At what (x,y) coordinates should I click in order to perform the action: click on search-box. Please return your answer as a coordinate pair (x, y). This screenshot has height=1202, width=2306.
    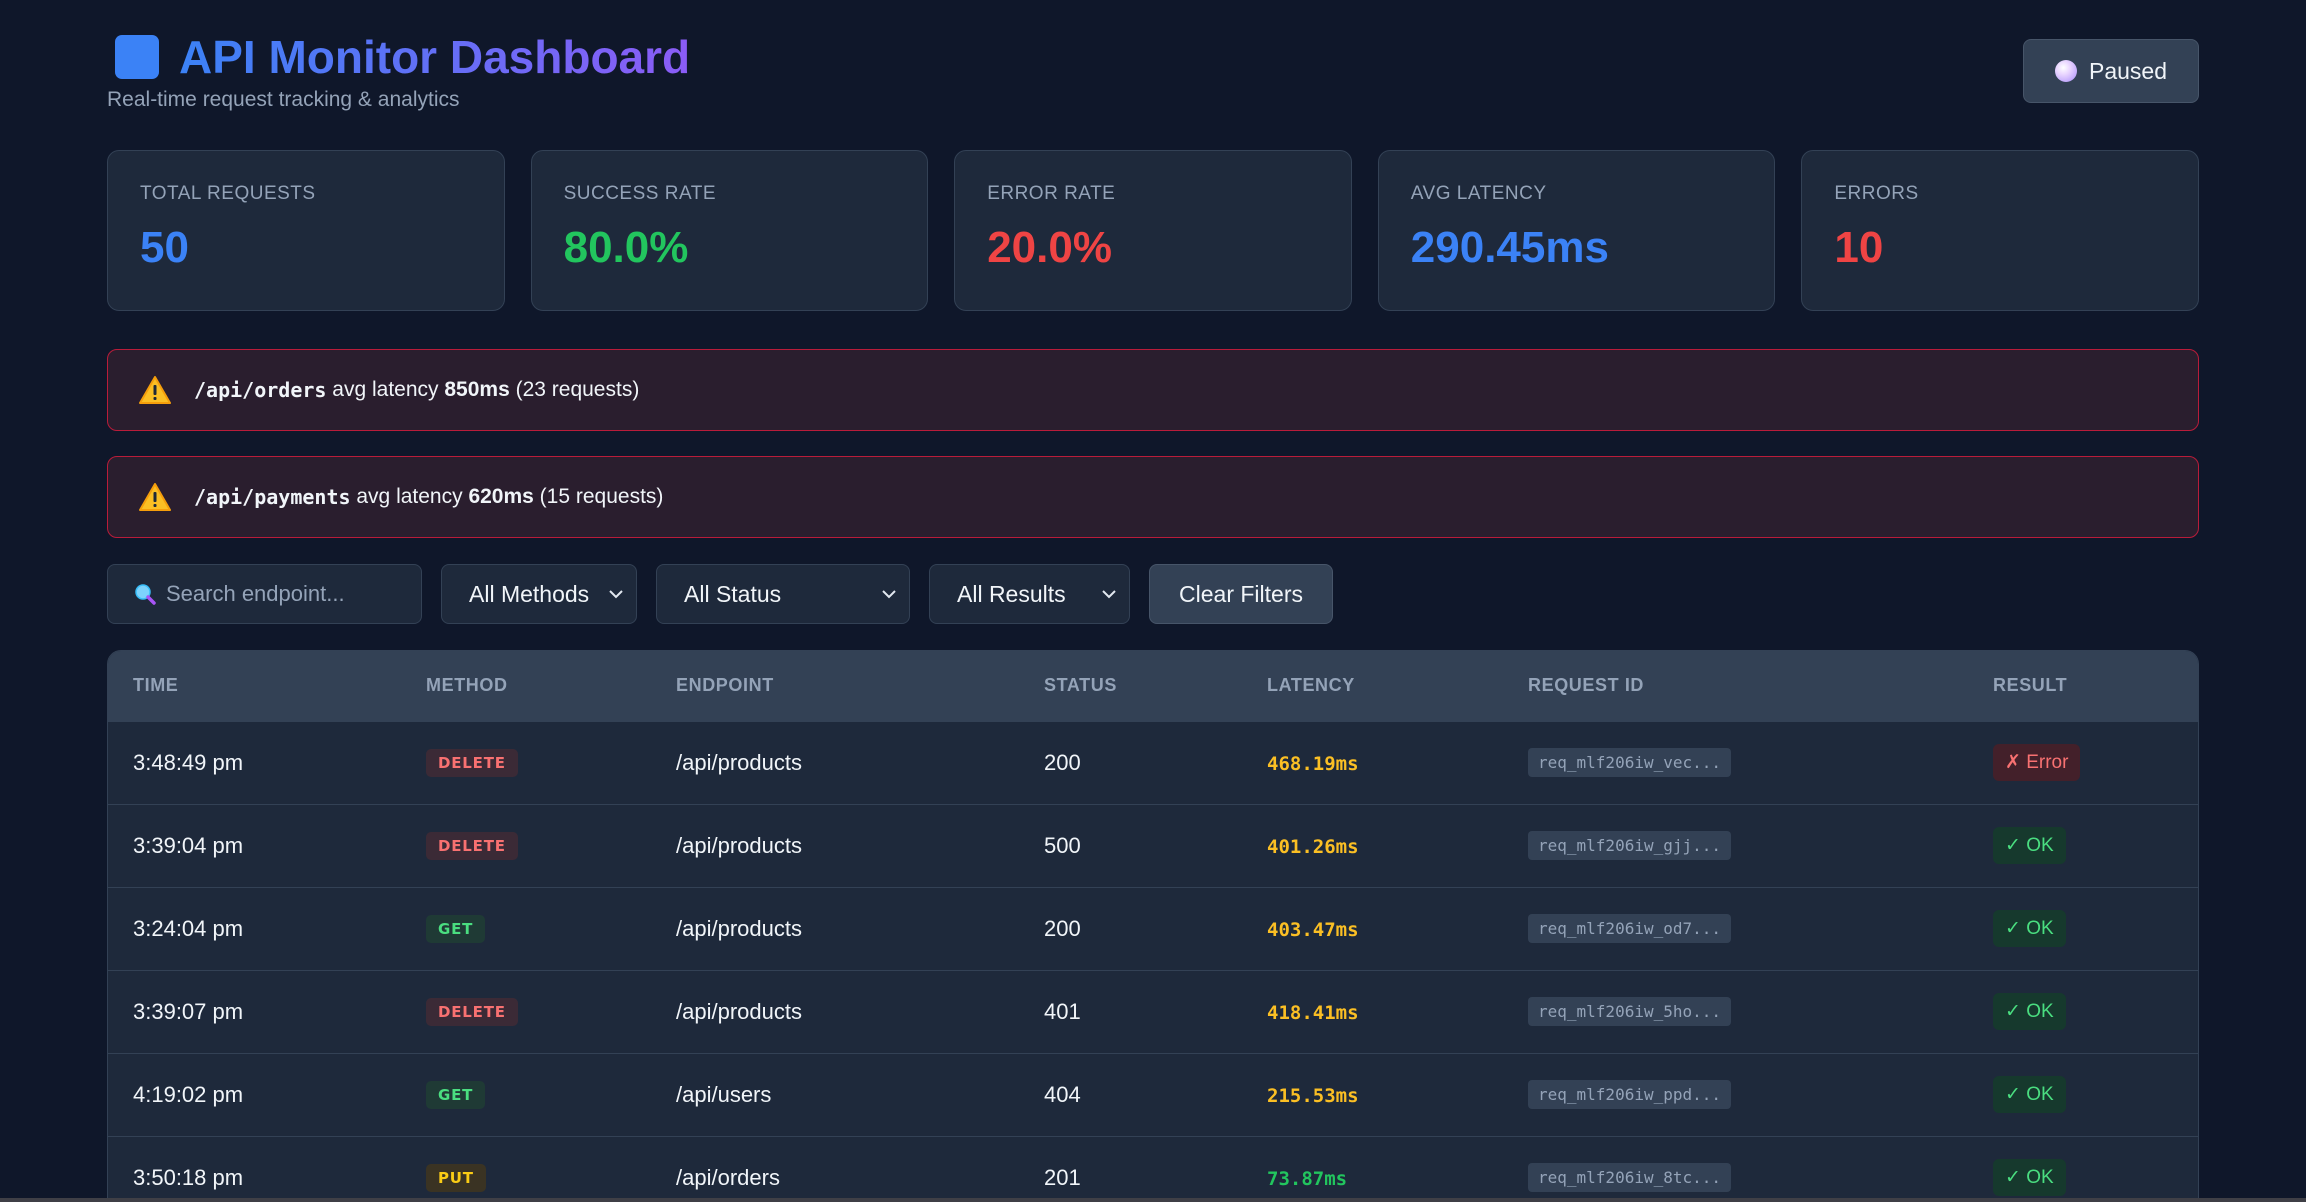
    Looking at the image, I should click on (264, 594).